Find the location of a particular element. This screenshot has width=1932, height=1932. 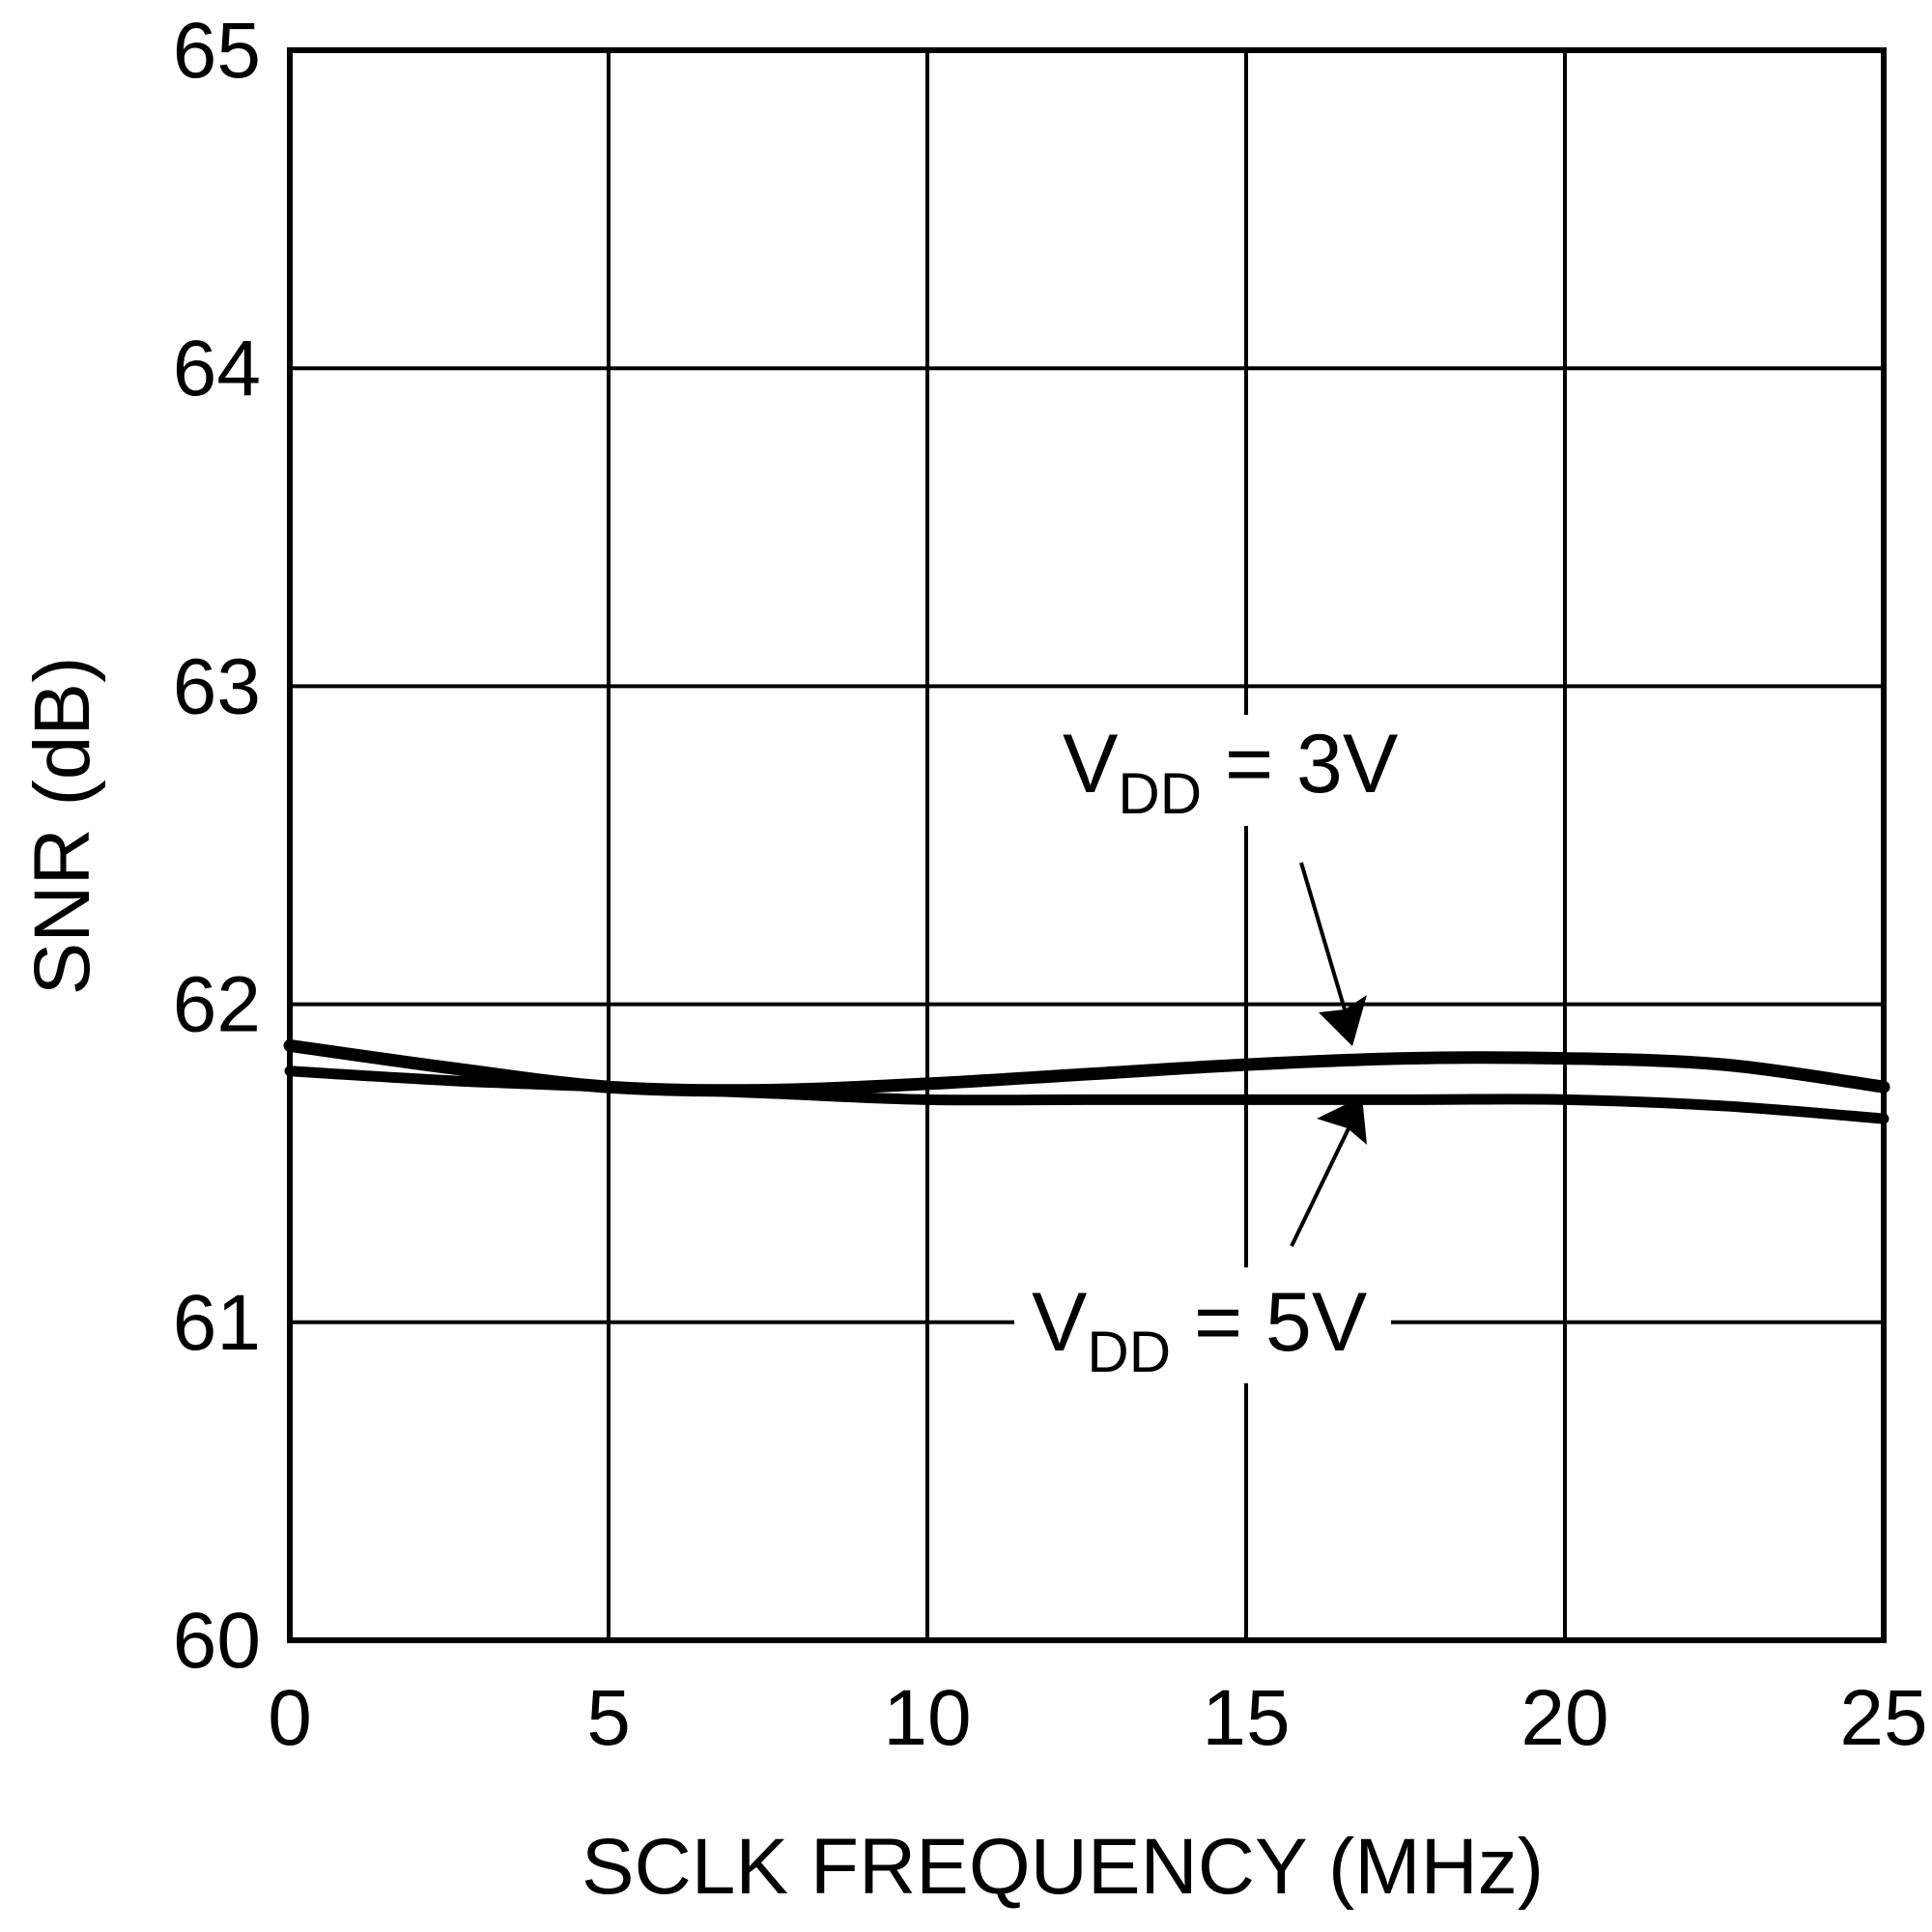

x-tick-label: 10 is located at coordinates (927, 1718).